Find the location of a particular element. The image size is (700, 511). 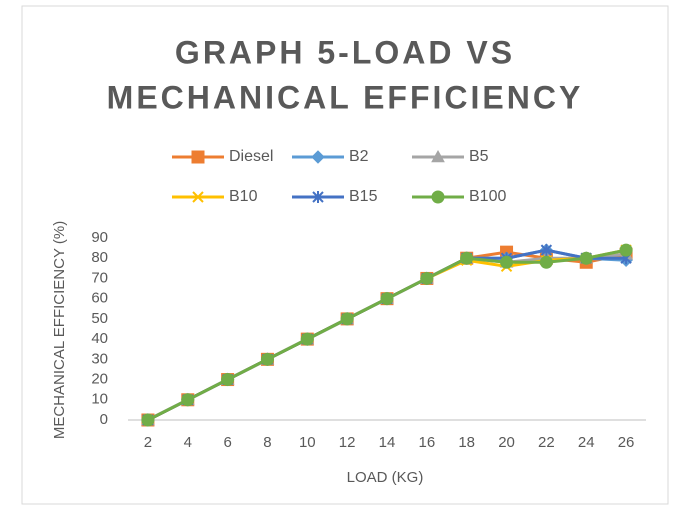

y-tick-label: 60 is located at coordinates (99, 298).